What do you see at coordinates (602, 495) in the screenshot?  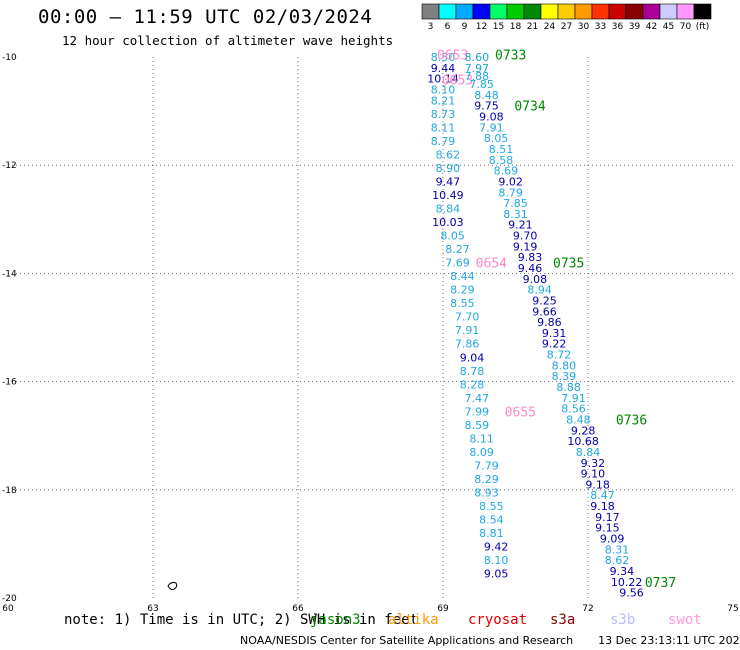 I see `wave-height-value: 8.47` at bounding box center [602, 495].